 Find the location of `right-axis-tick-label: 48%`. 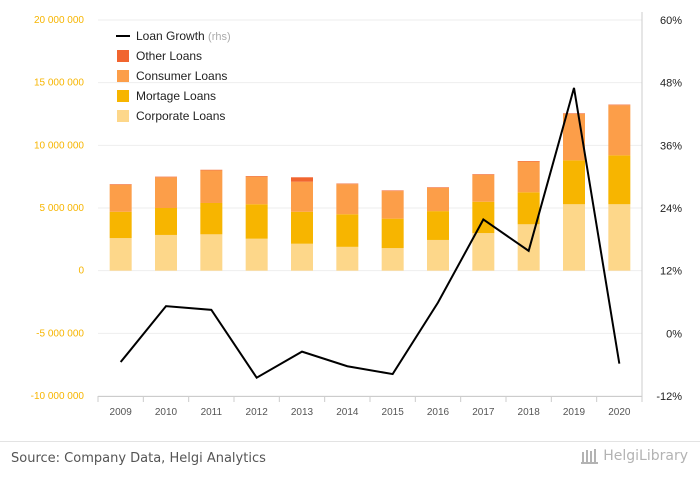

right-axis-tick-label: 48% is located at coordinates (671, 84).